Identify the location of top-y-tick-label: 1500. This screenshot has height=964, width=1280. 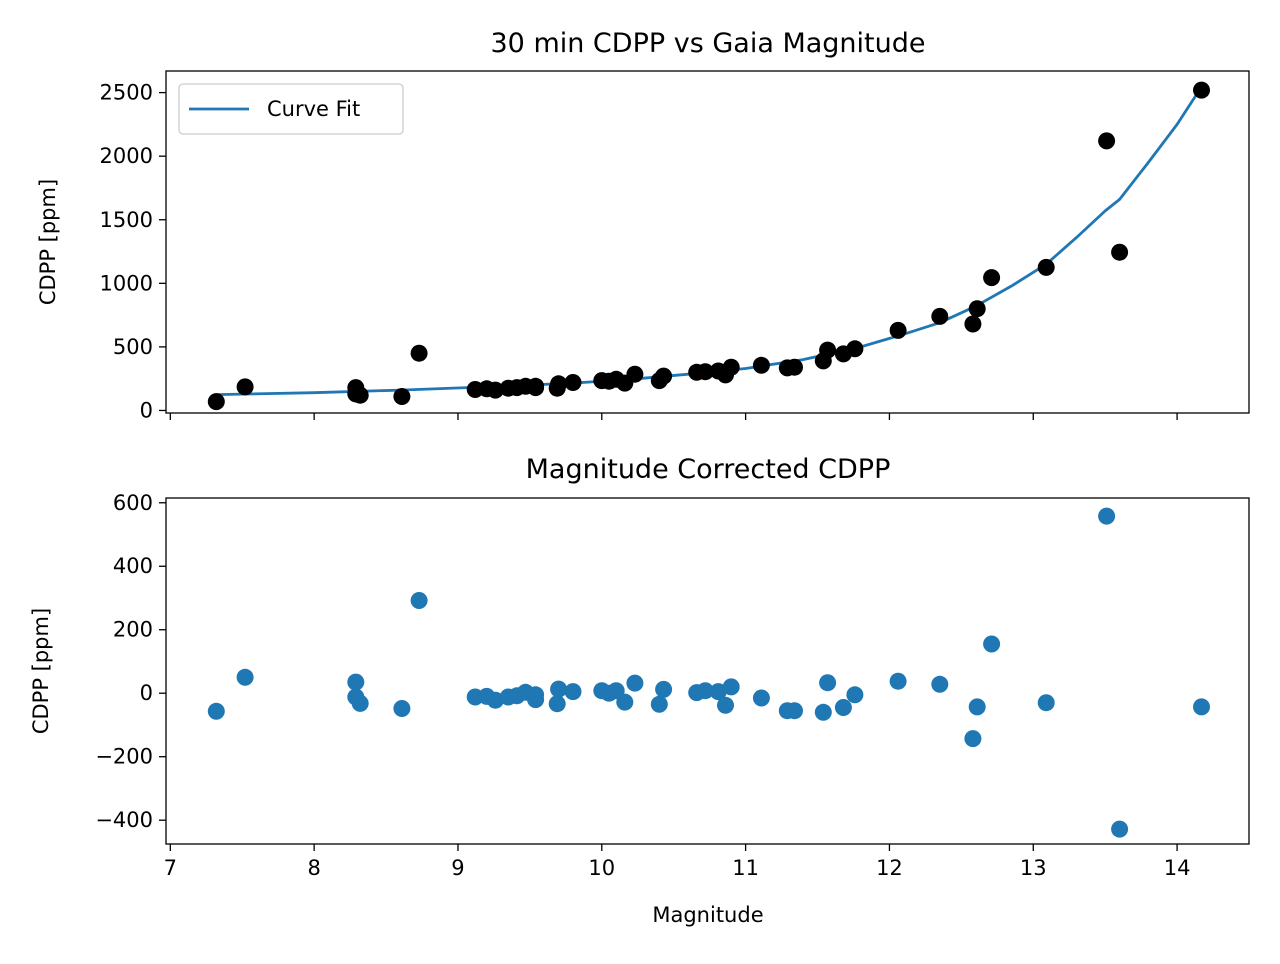
(126, 220).